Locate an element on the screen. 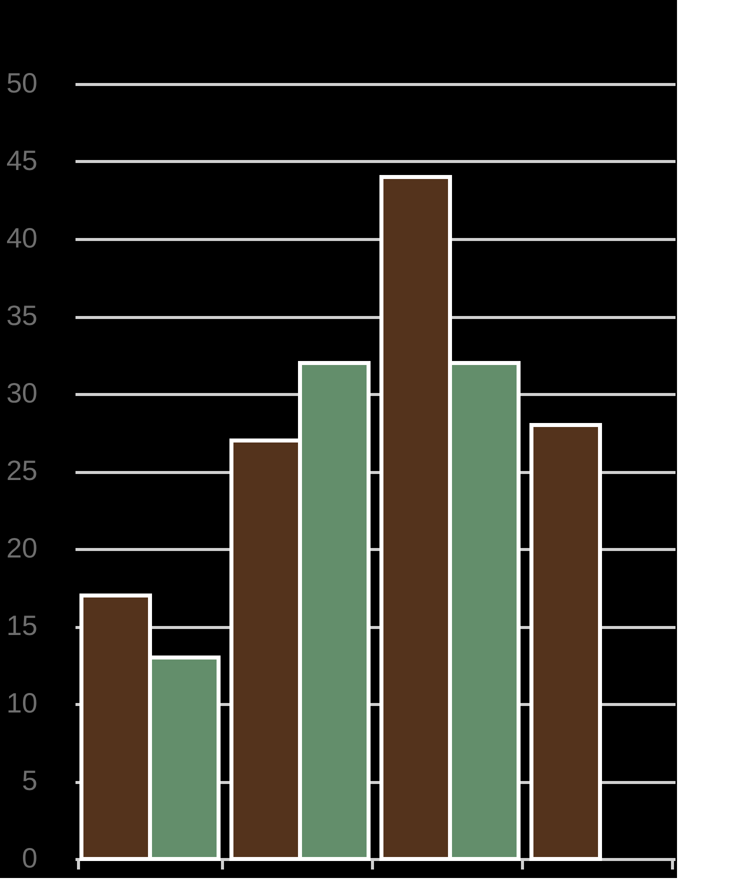  y-tick-label: 20 is located at coordinates (22, 548).